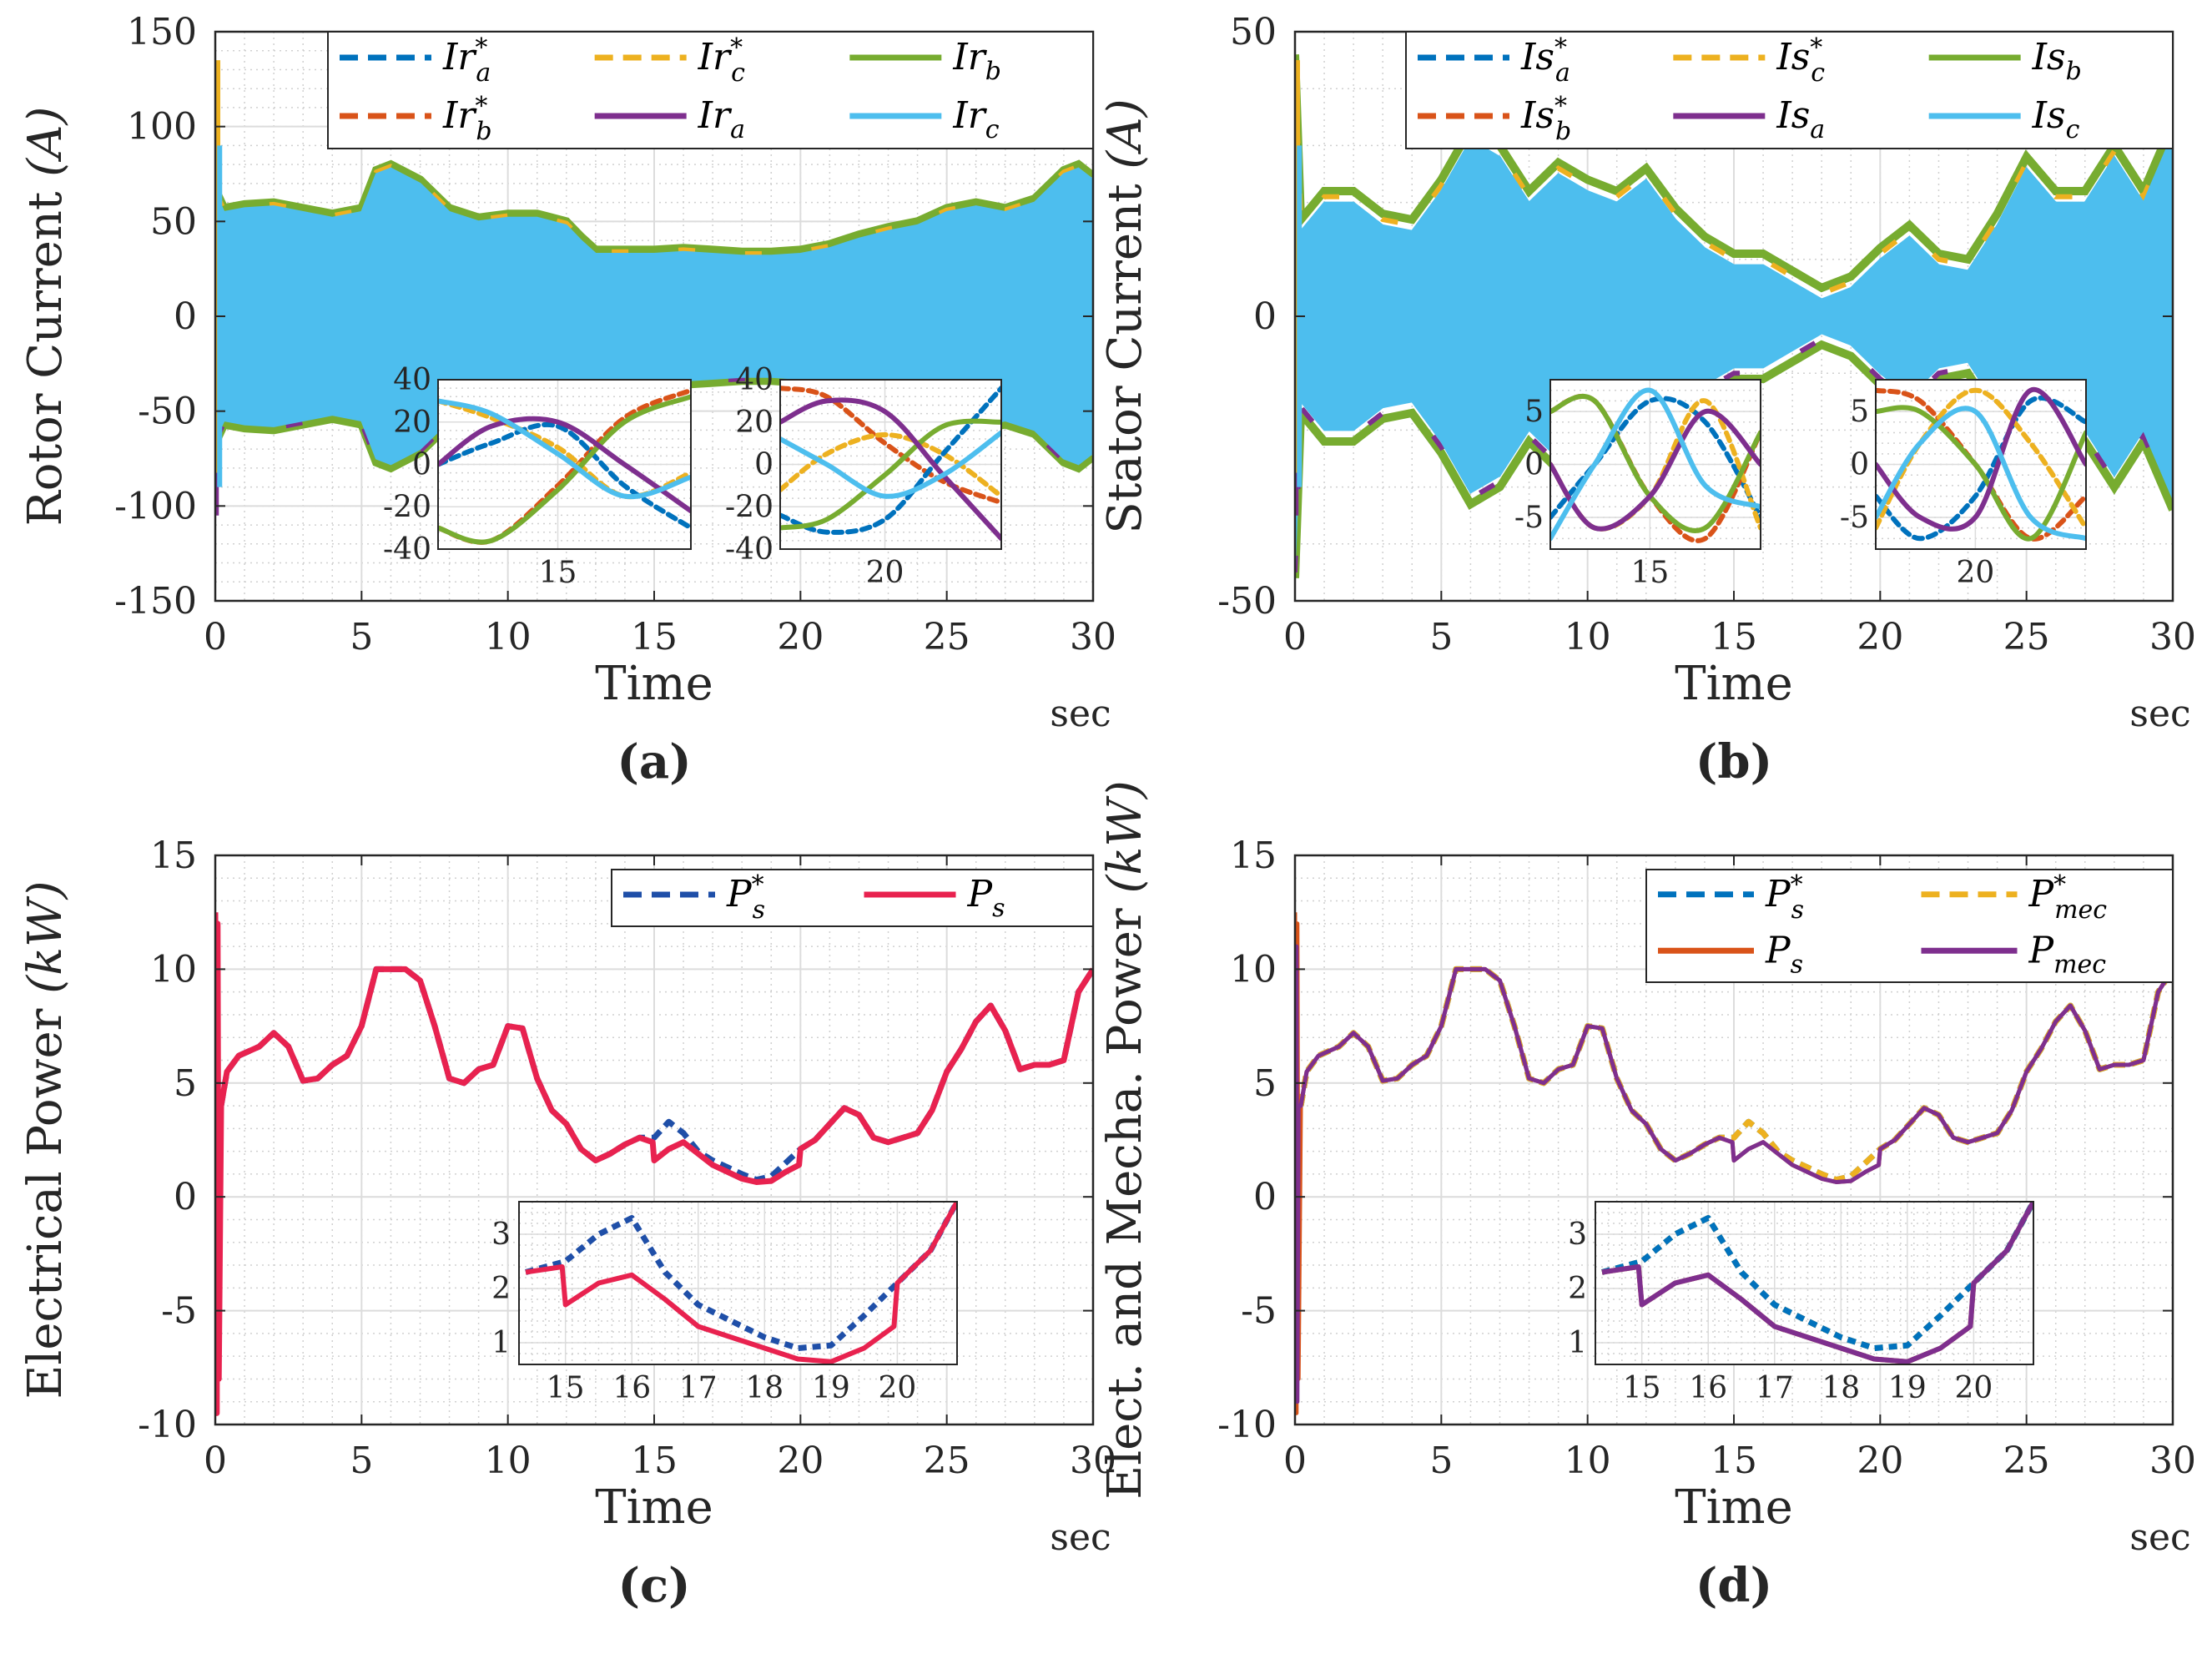 Image resolution: width=2212 pixels, height=1654 pixels. I want to click on legend-label: Is* a, so click(1545, 60).